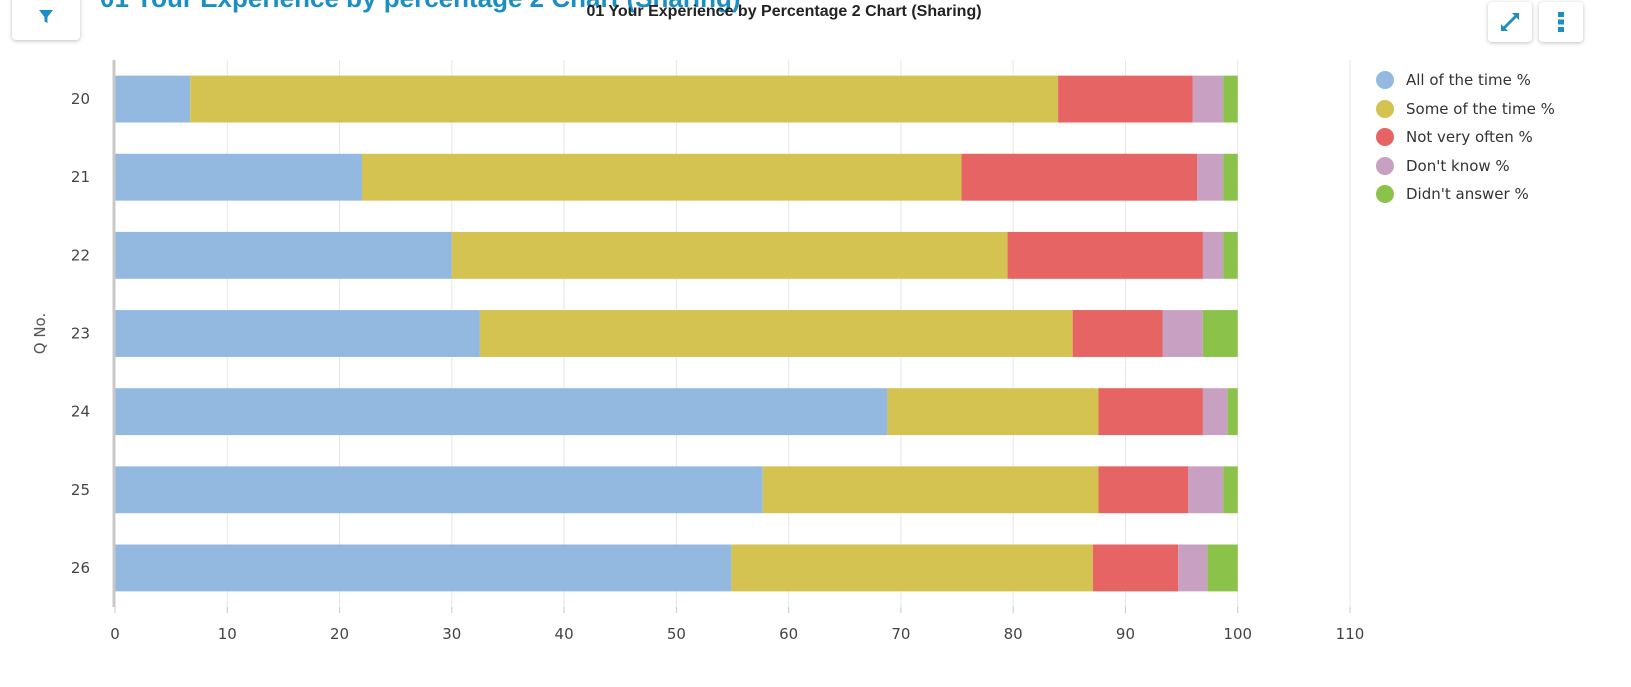 The image size is (1631, 687). I want to click on x-tick-label: 60, so click(788, 634).